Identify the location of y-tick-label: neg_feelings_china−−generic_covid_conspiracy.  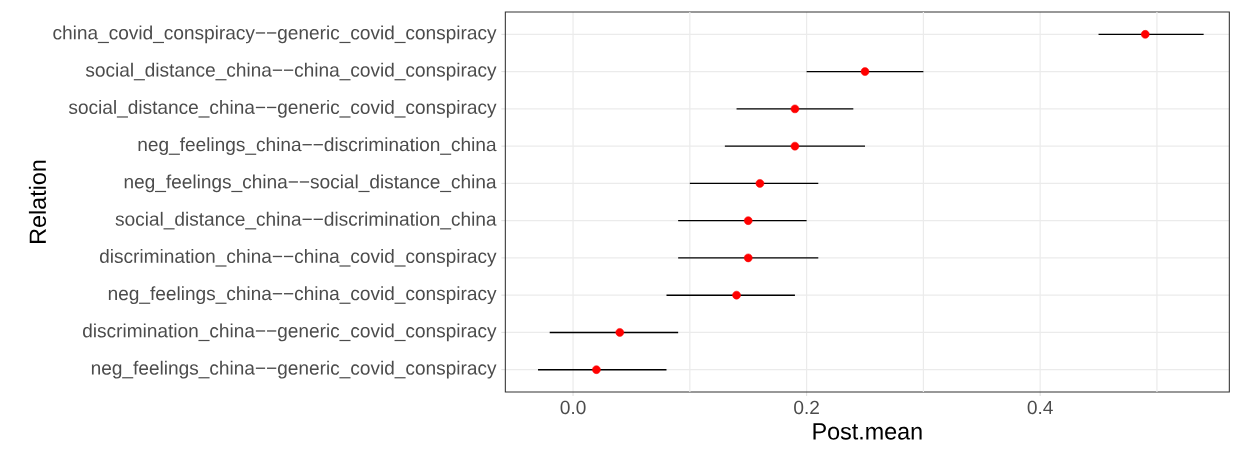
(294, 369).